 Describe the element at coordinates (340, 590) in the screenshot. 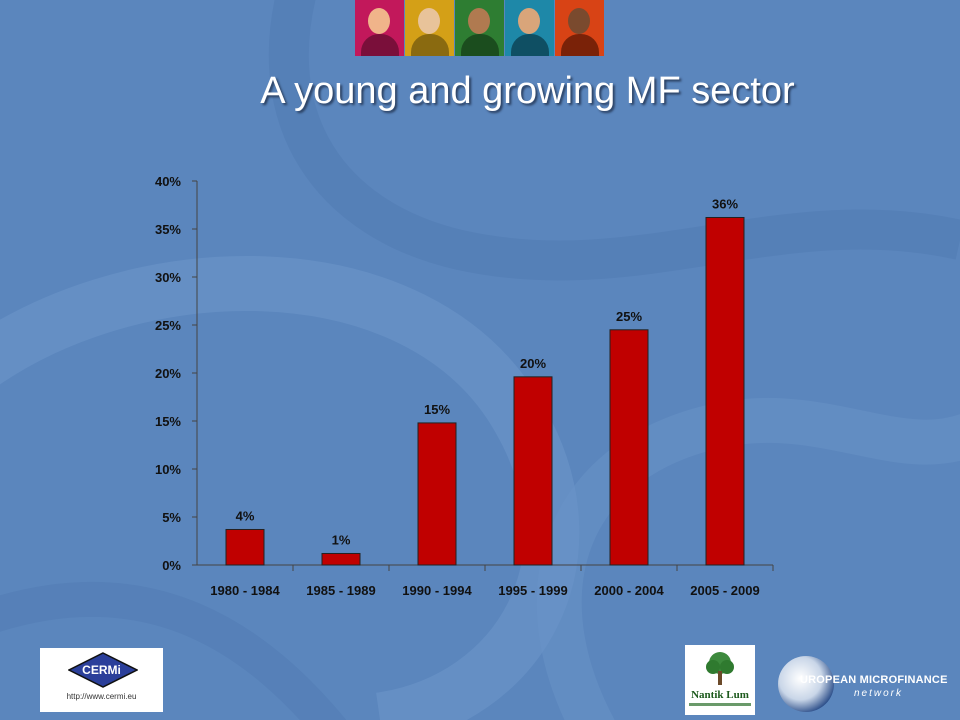

I see `x-tick-label-2: 1985 - 1989` at that location.